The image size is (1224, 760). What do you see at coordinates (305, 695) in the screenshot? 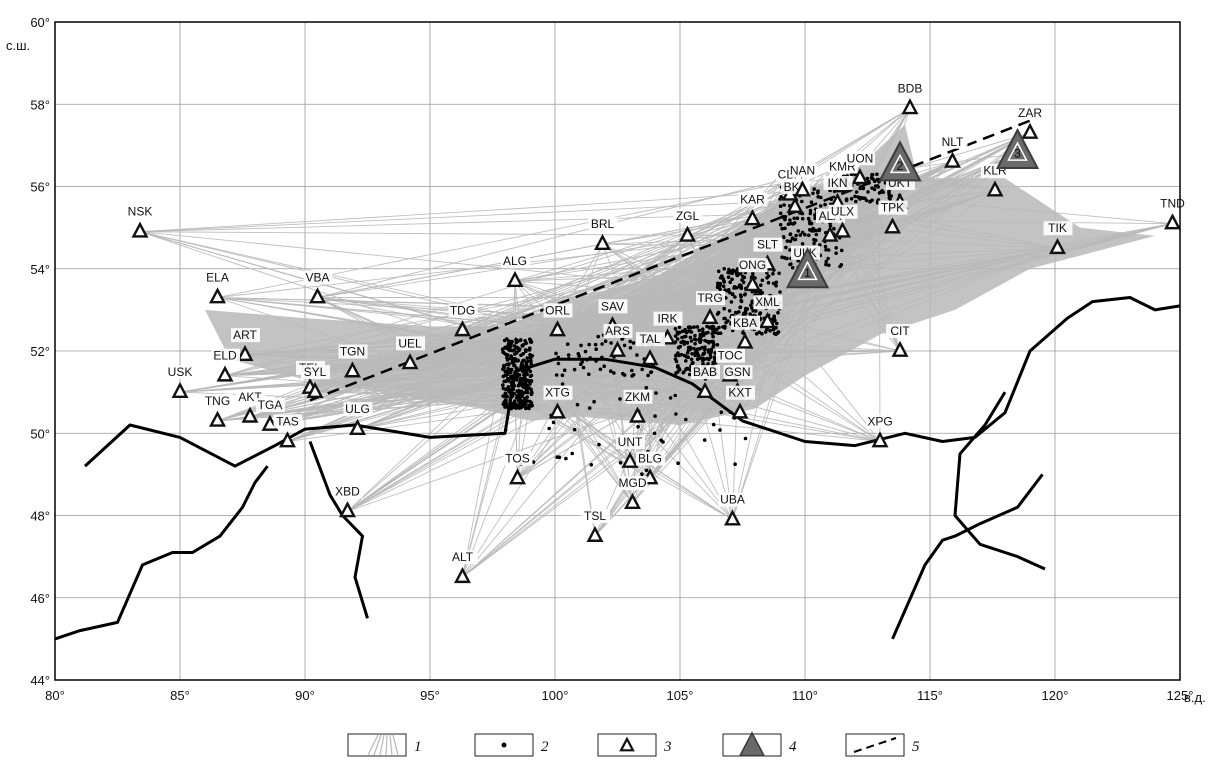
I see `lon-tick-label: 90°` at bounding box center [305, 695].